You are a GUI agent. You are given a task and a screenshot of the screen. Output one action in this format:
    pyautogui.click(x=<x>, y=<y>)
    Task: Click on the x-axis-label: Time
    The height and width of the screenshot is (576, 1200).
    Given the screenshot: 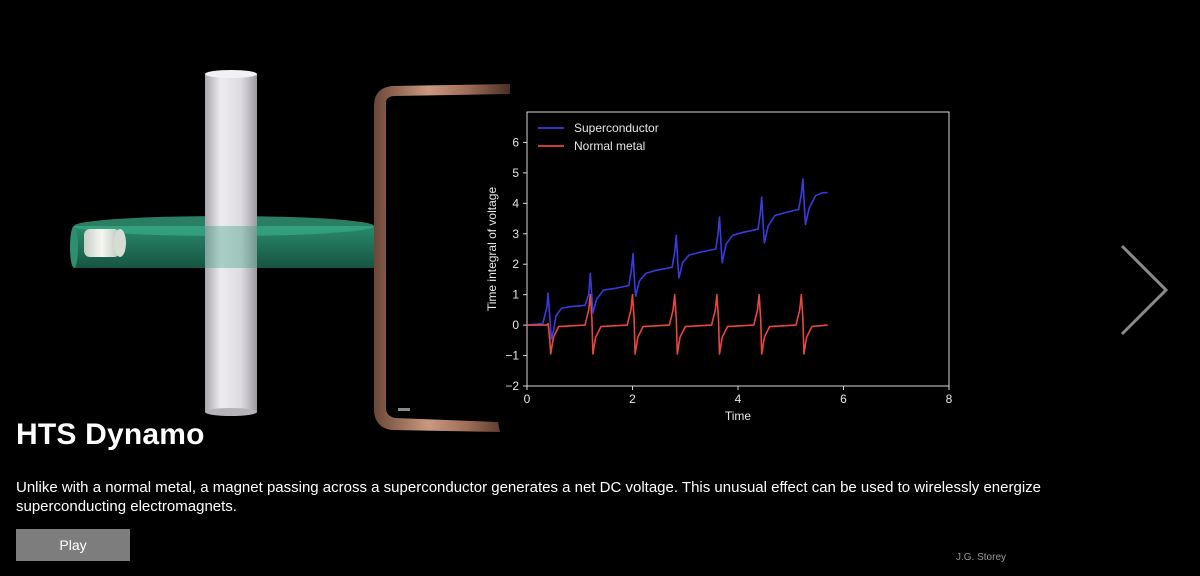 What is the action you would take?
    pyautogui.click(x=738, y=416)
    